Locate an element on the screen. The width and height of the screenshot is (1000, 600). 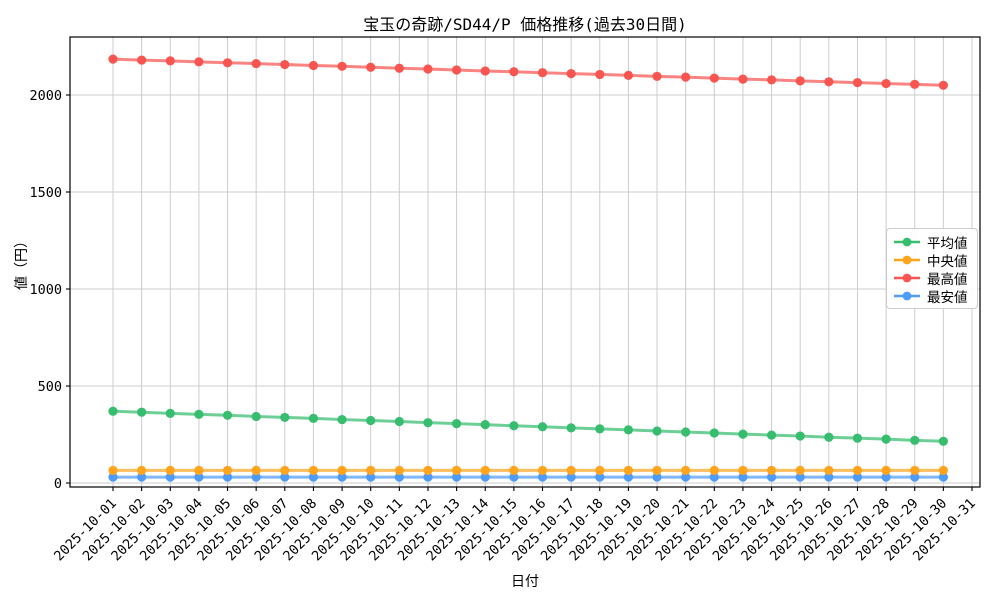
legend-item-lowest: 最安値 is located at coordinates (931, 297).